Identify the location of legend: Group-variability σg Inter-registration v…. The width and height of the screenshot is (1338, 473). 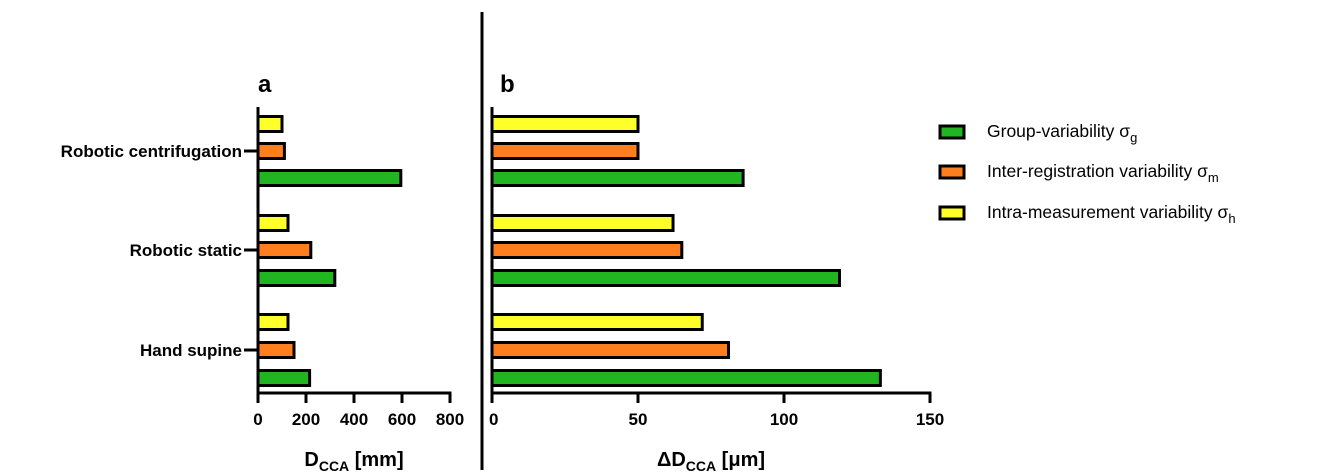
(1087, 173).